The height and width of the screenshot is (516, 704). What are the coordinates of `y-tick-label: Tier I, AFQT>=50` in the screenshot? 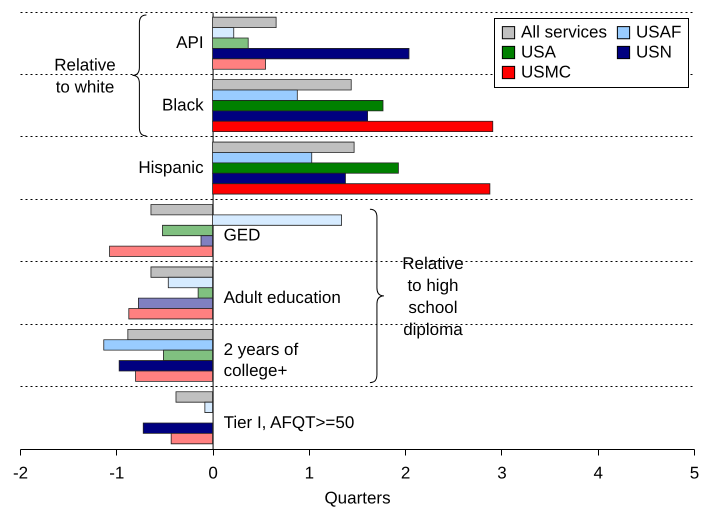 It's located at (289, 422).